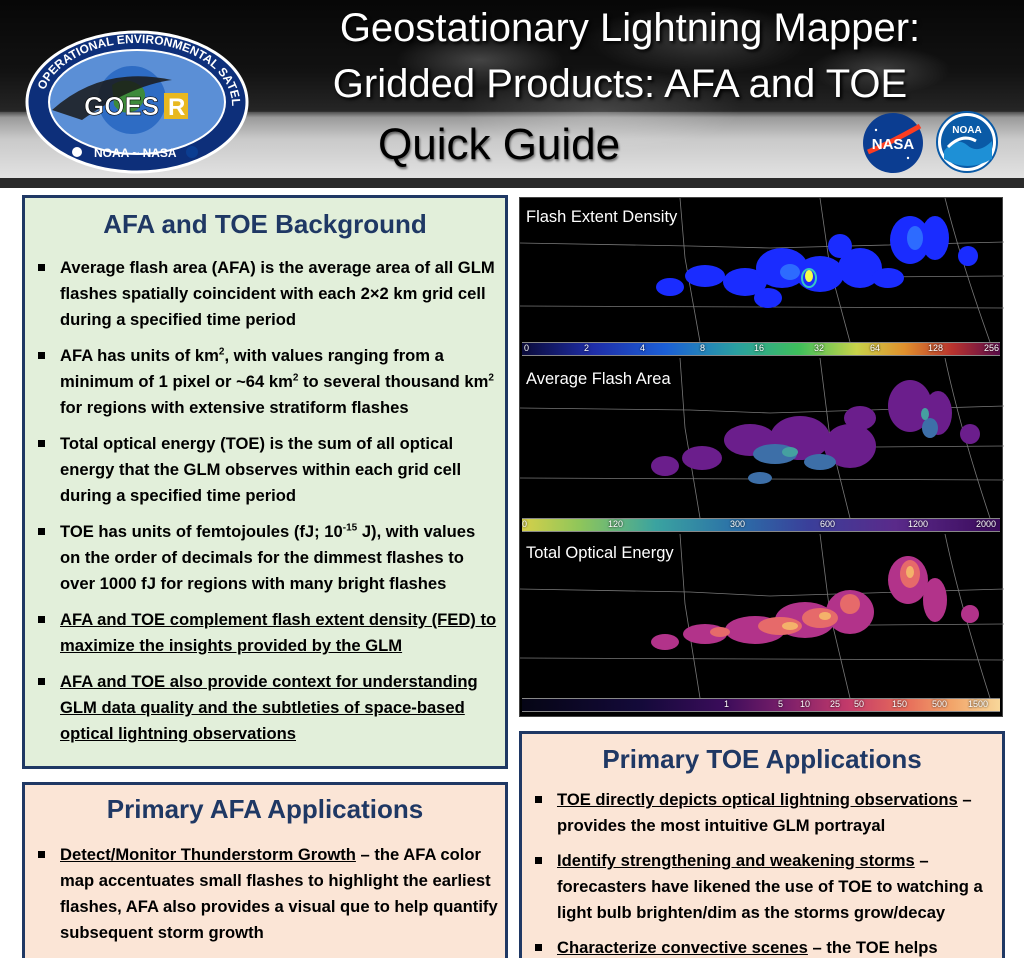 The image size is (1024, 958). What do you see at coordinates (762, 438) in the screenshot?
I see `afa-map: Average Flash Area` at bounding box center [762, 438].